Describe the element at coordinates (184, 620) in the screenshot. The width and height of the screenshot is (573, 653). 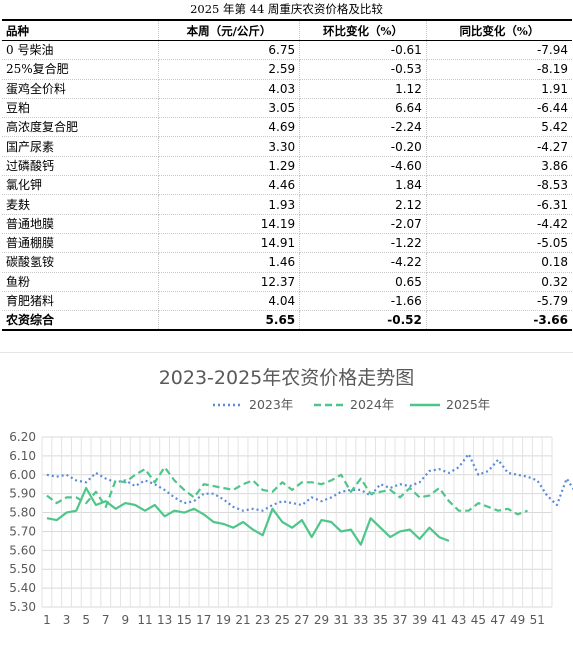
I see `x-tick-label: 15` at that location.